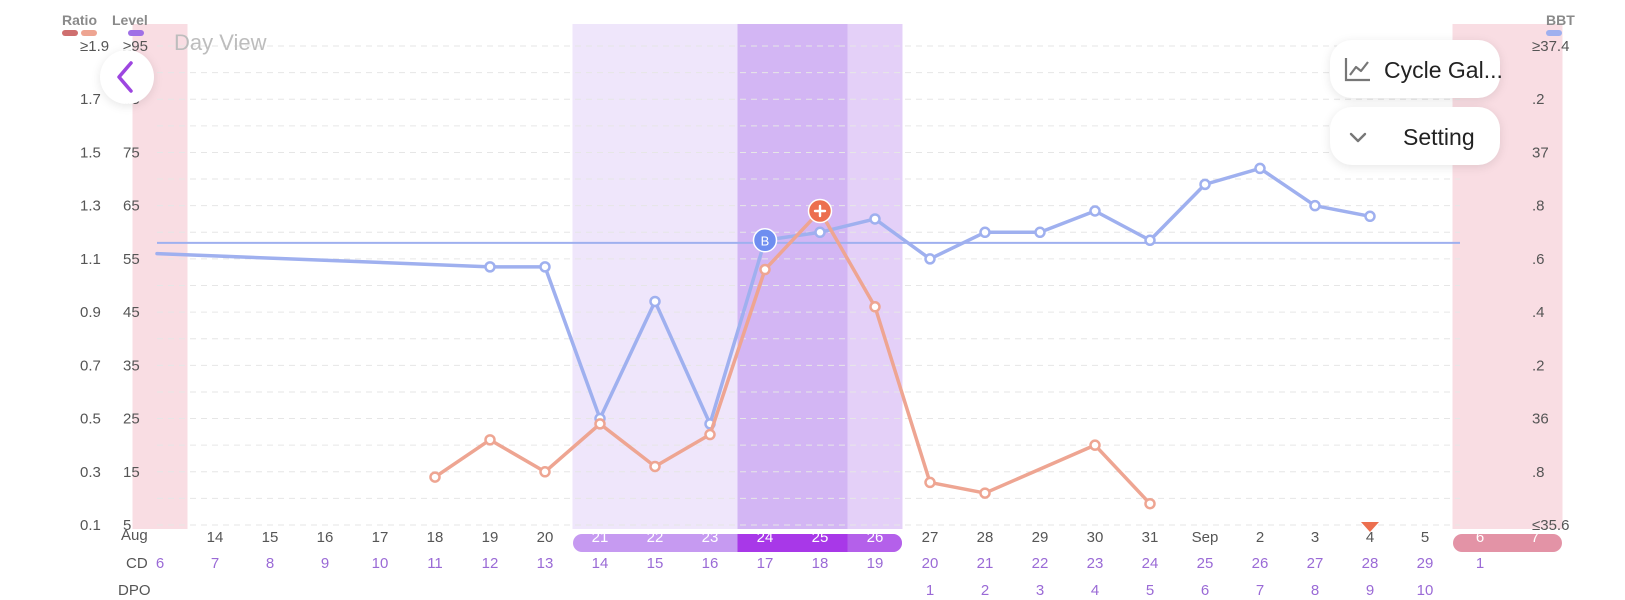 The width and height of the screenshot is (1625, 600). I want to click on cd-label: 14, so click(600, 563).